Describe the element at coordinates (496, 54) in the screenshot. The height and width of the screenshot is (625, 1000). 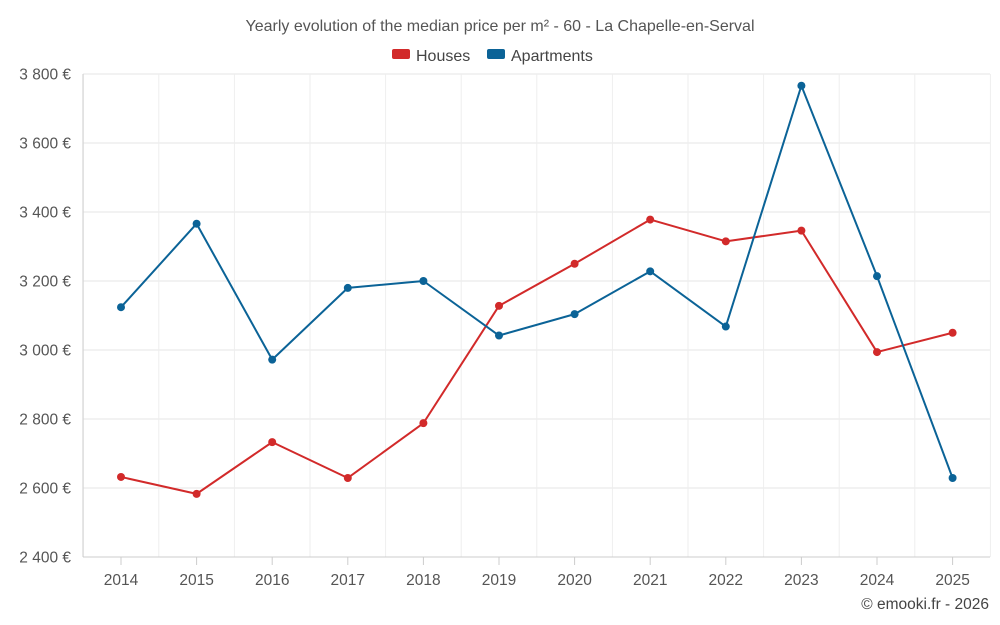
I see `legend-swatch-apartments` at that location.